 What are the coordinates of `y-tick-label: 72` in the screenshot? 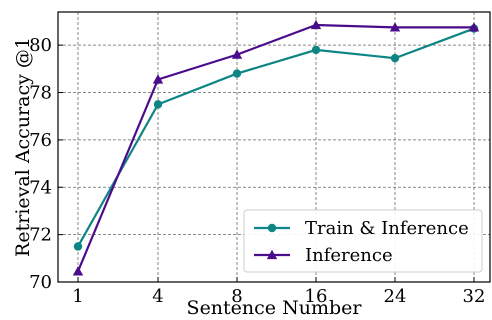 It's located at (40, 235).